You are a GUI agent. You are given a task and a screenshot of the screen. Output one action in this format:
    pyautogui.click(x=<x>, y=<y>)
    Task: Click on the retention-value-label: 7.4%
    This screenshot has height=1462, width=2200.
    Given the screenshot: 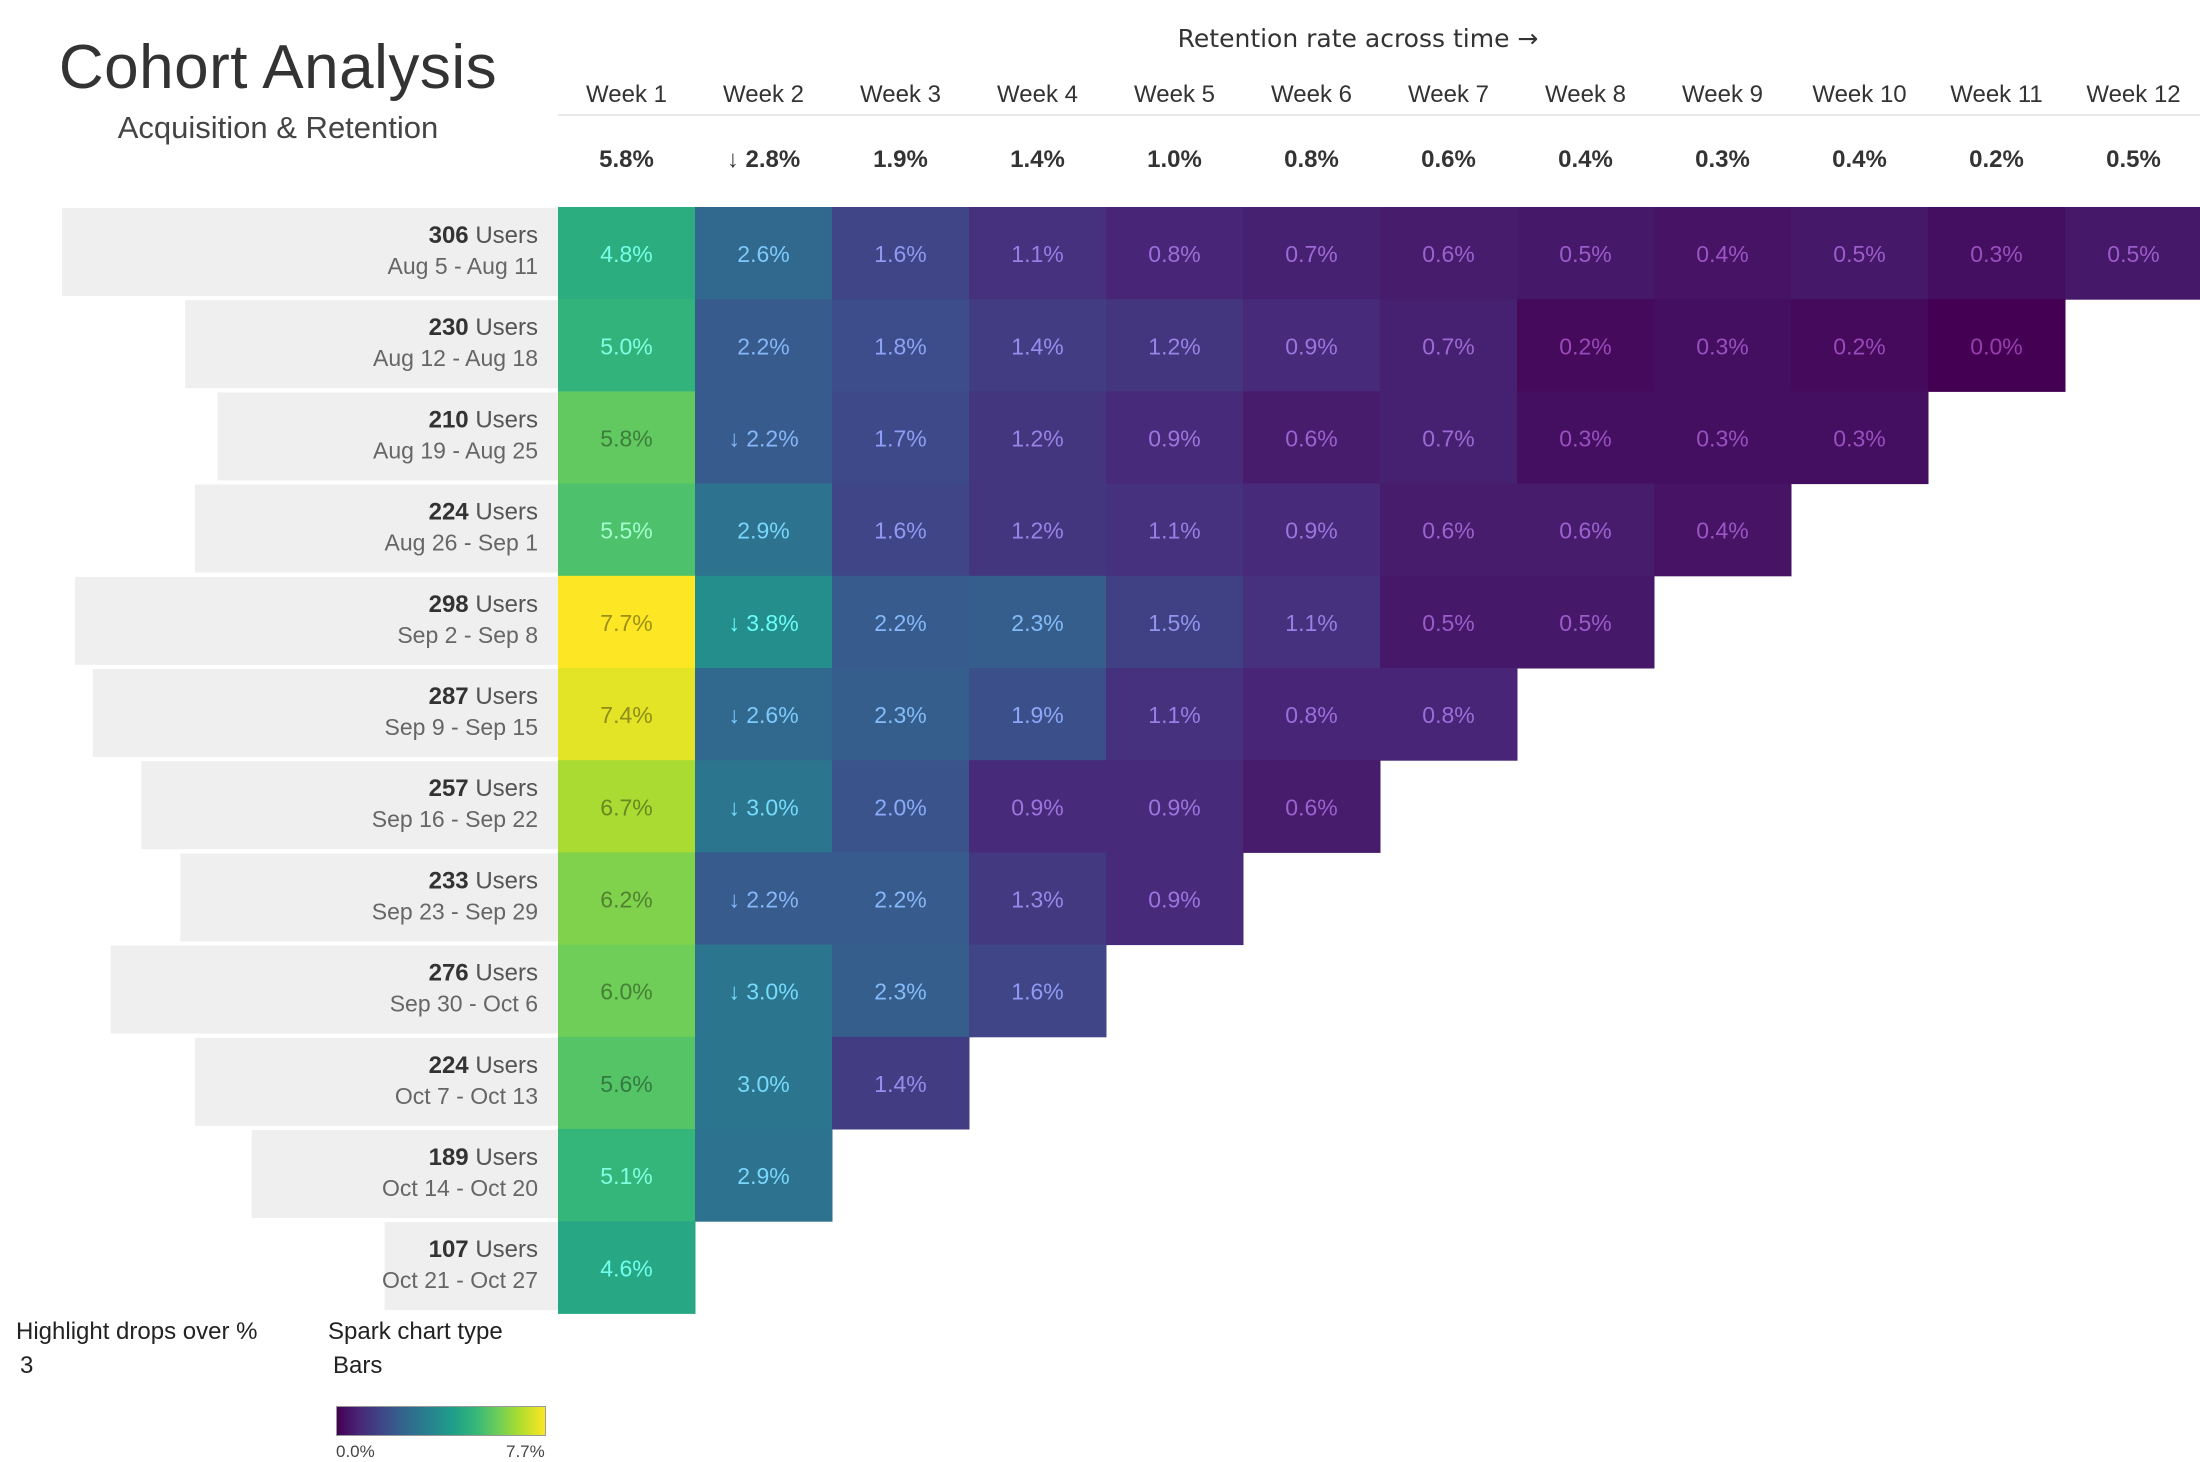 What is the action you would take?
    pyautogui.click(x=626, y=715)
    